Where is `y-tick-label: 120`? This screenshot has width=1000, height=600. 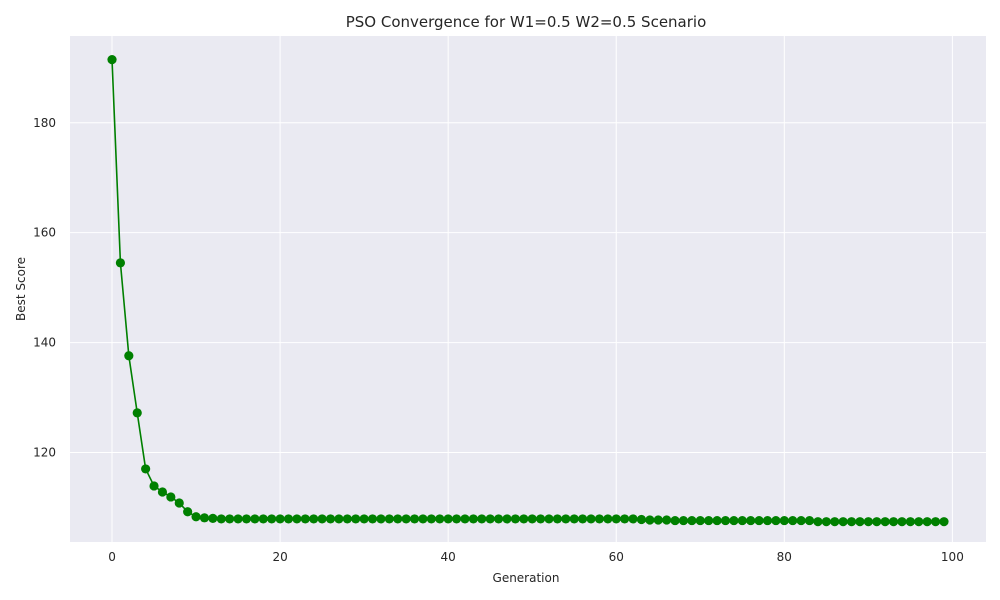
y-tick-label: 120 is located at coordinates (44, 452).